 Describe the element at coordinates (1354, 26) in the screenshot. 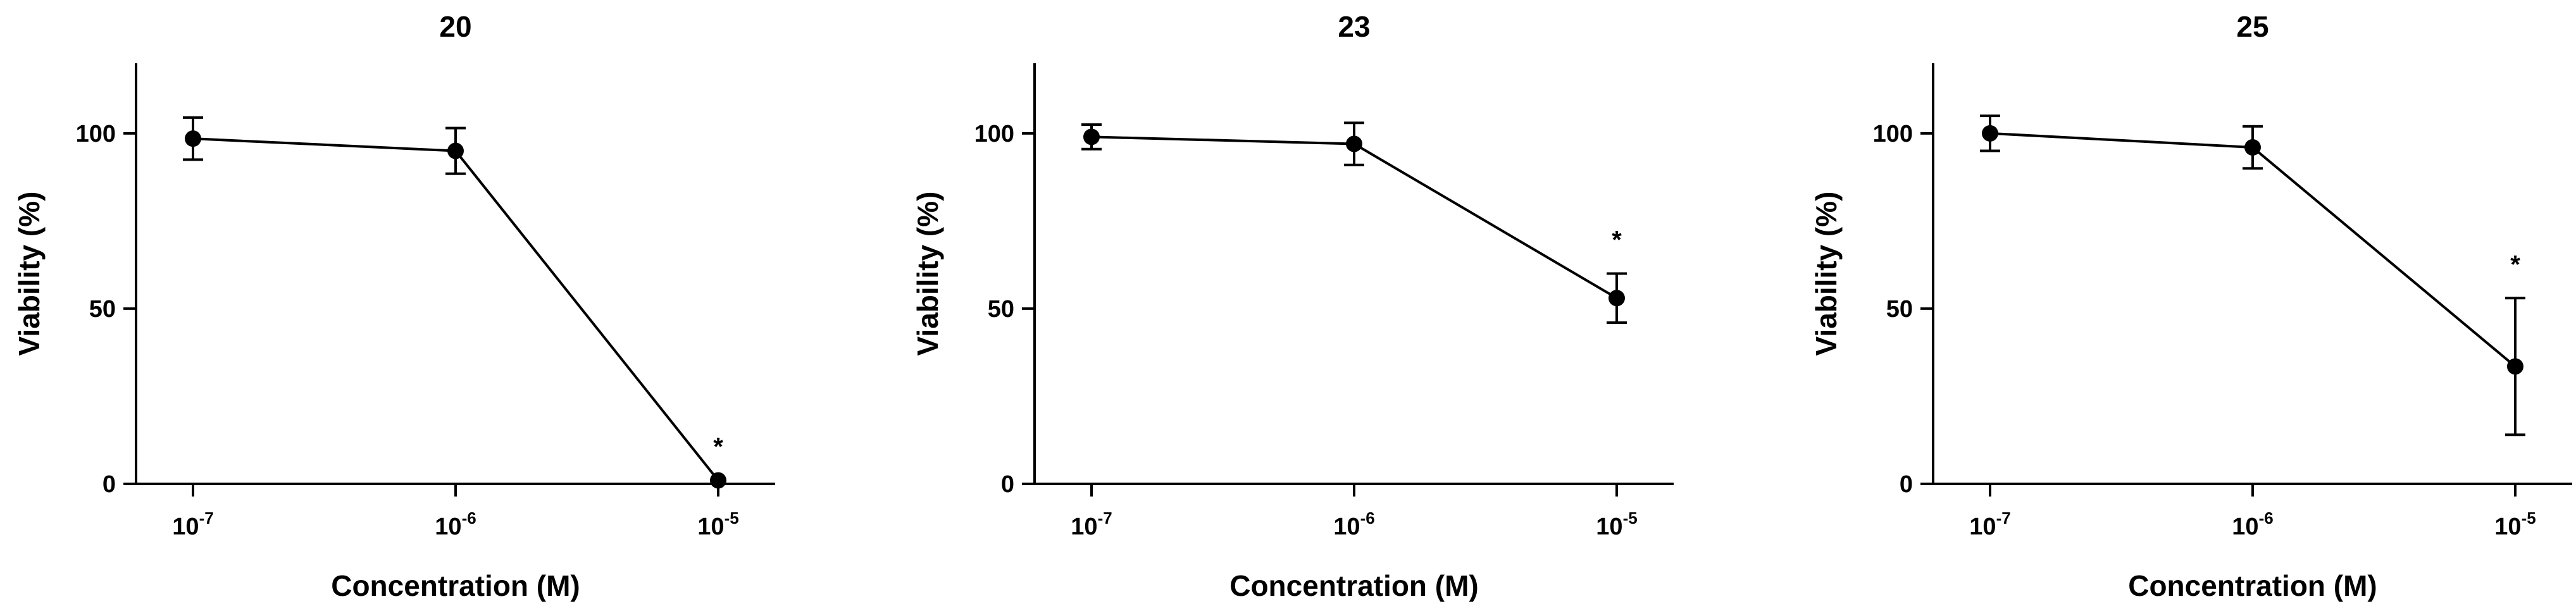

I see `chart-title: 23` at that location.